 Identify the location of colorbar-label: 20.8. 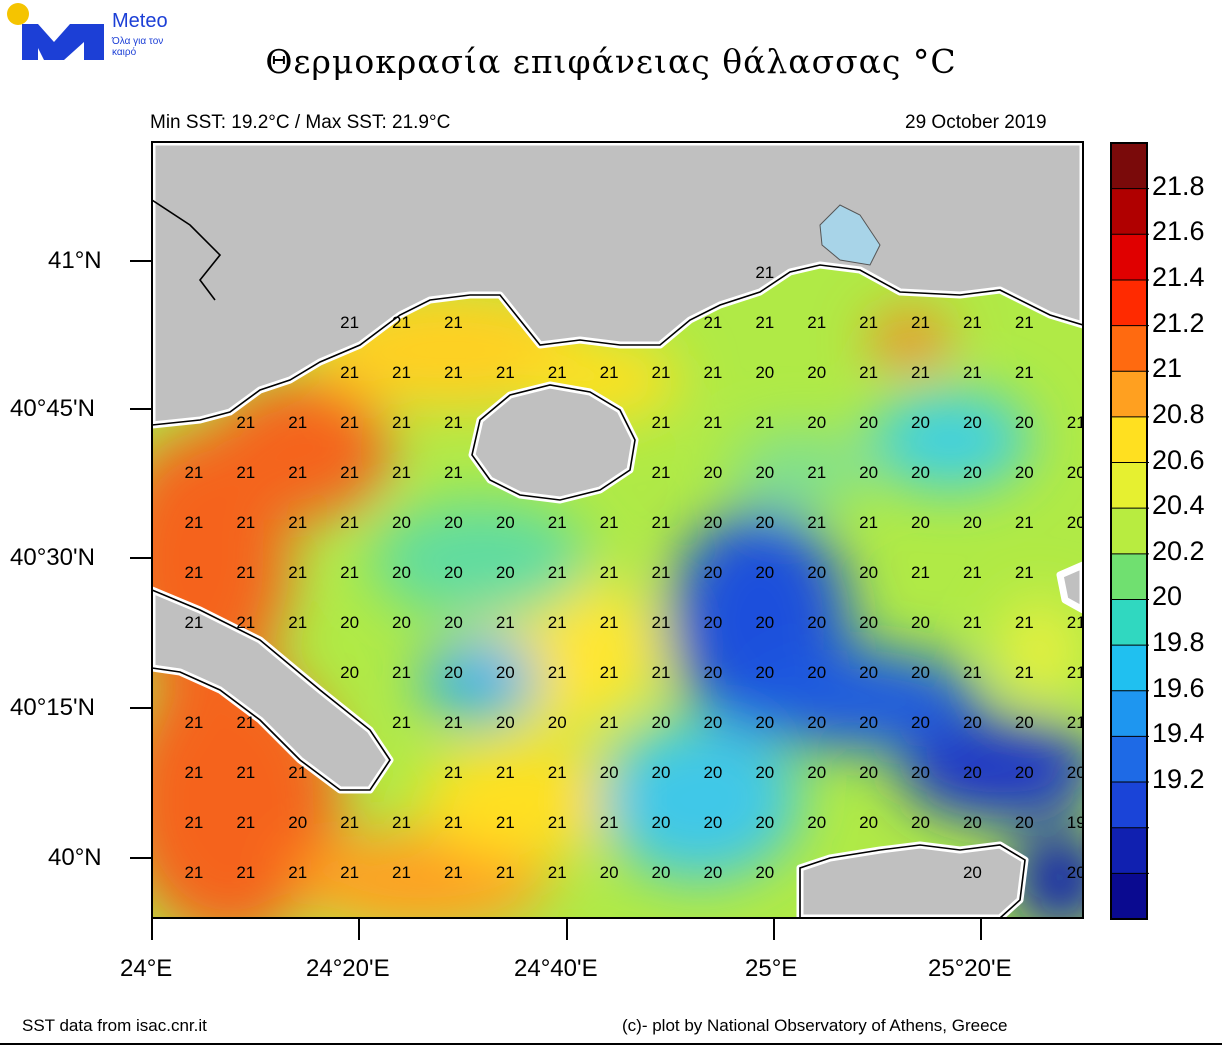
(1178, 413).